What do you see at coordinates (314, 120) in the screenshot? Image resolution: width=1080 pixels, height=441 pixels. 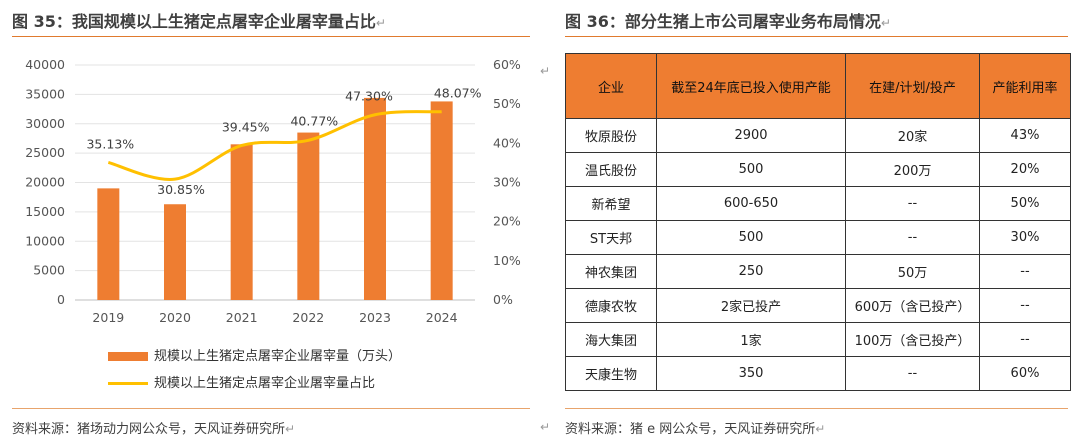 I see `line-data-label: 40.77%` at bounding box center [314, 120].